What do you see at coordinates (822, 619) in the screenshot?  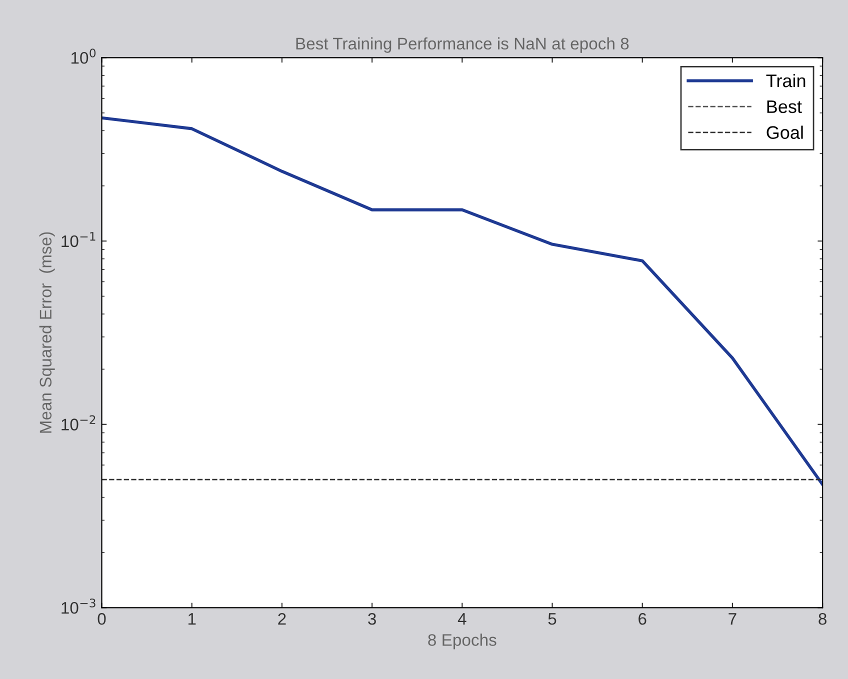 I see `x-tick-label: 8` at bounding box center [822, 619].